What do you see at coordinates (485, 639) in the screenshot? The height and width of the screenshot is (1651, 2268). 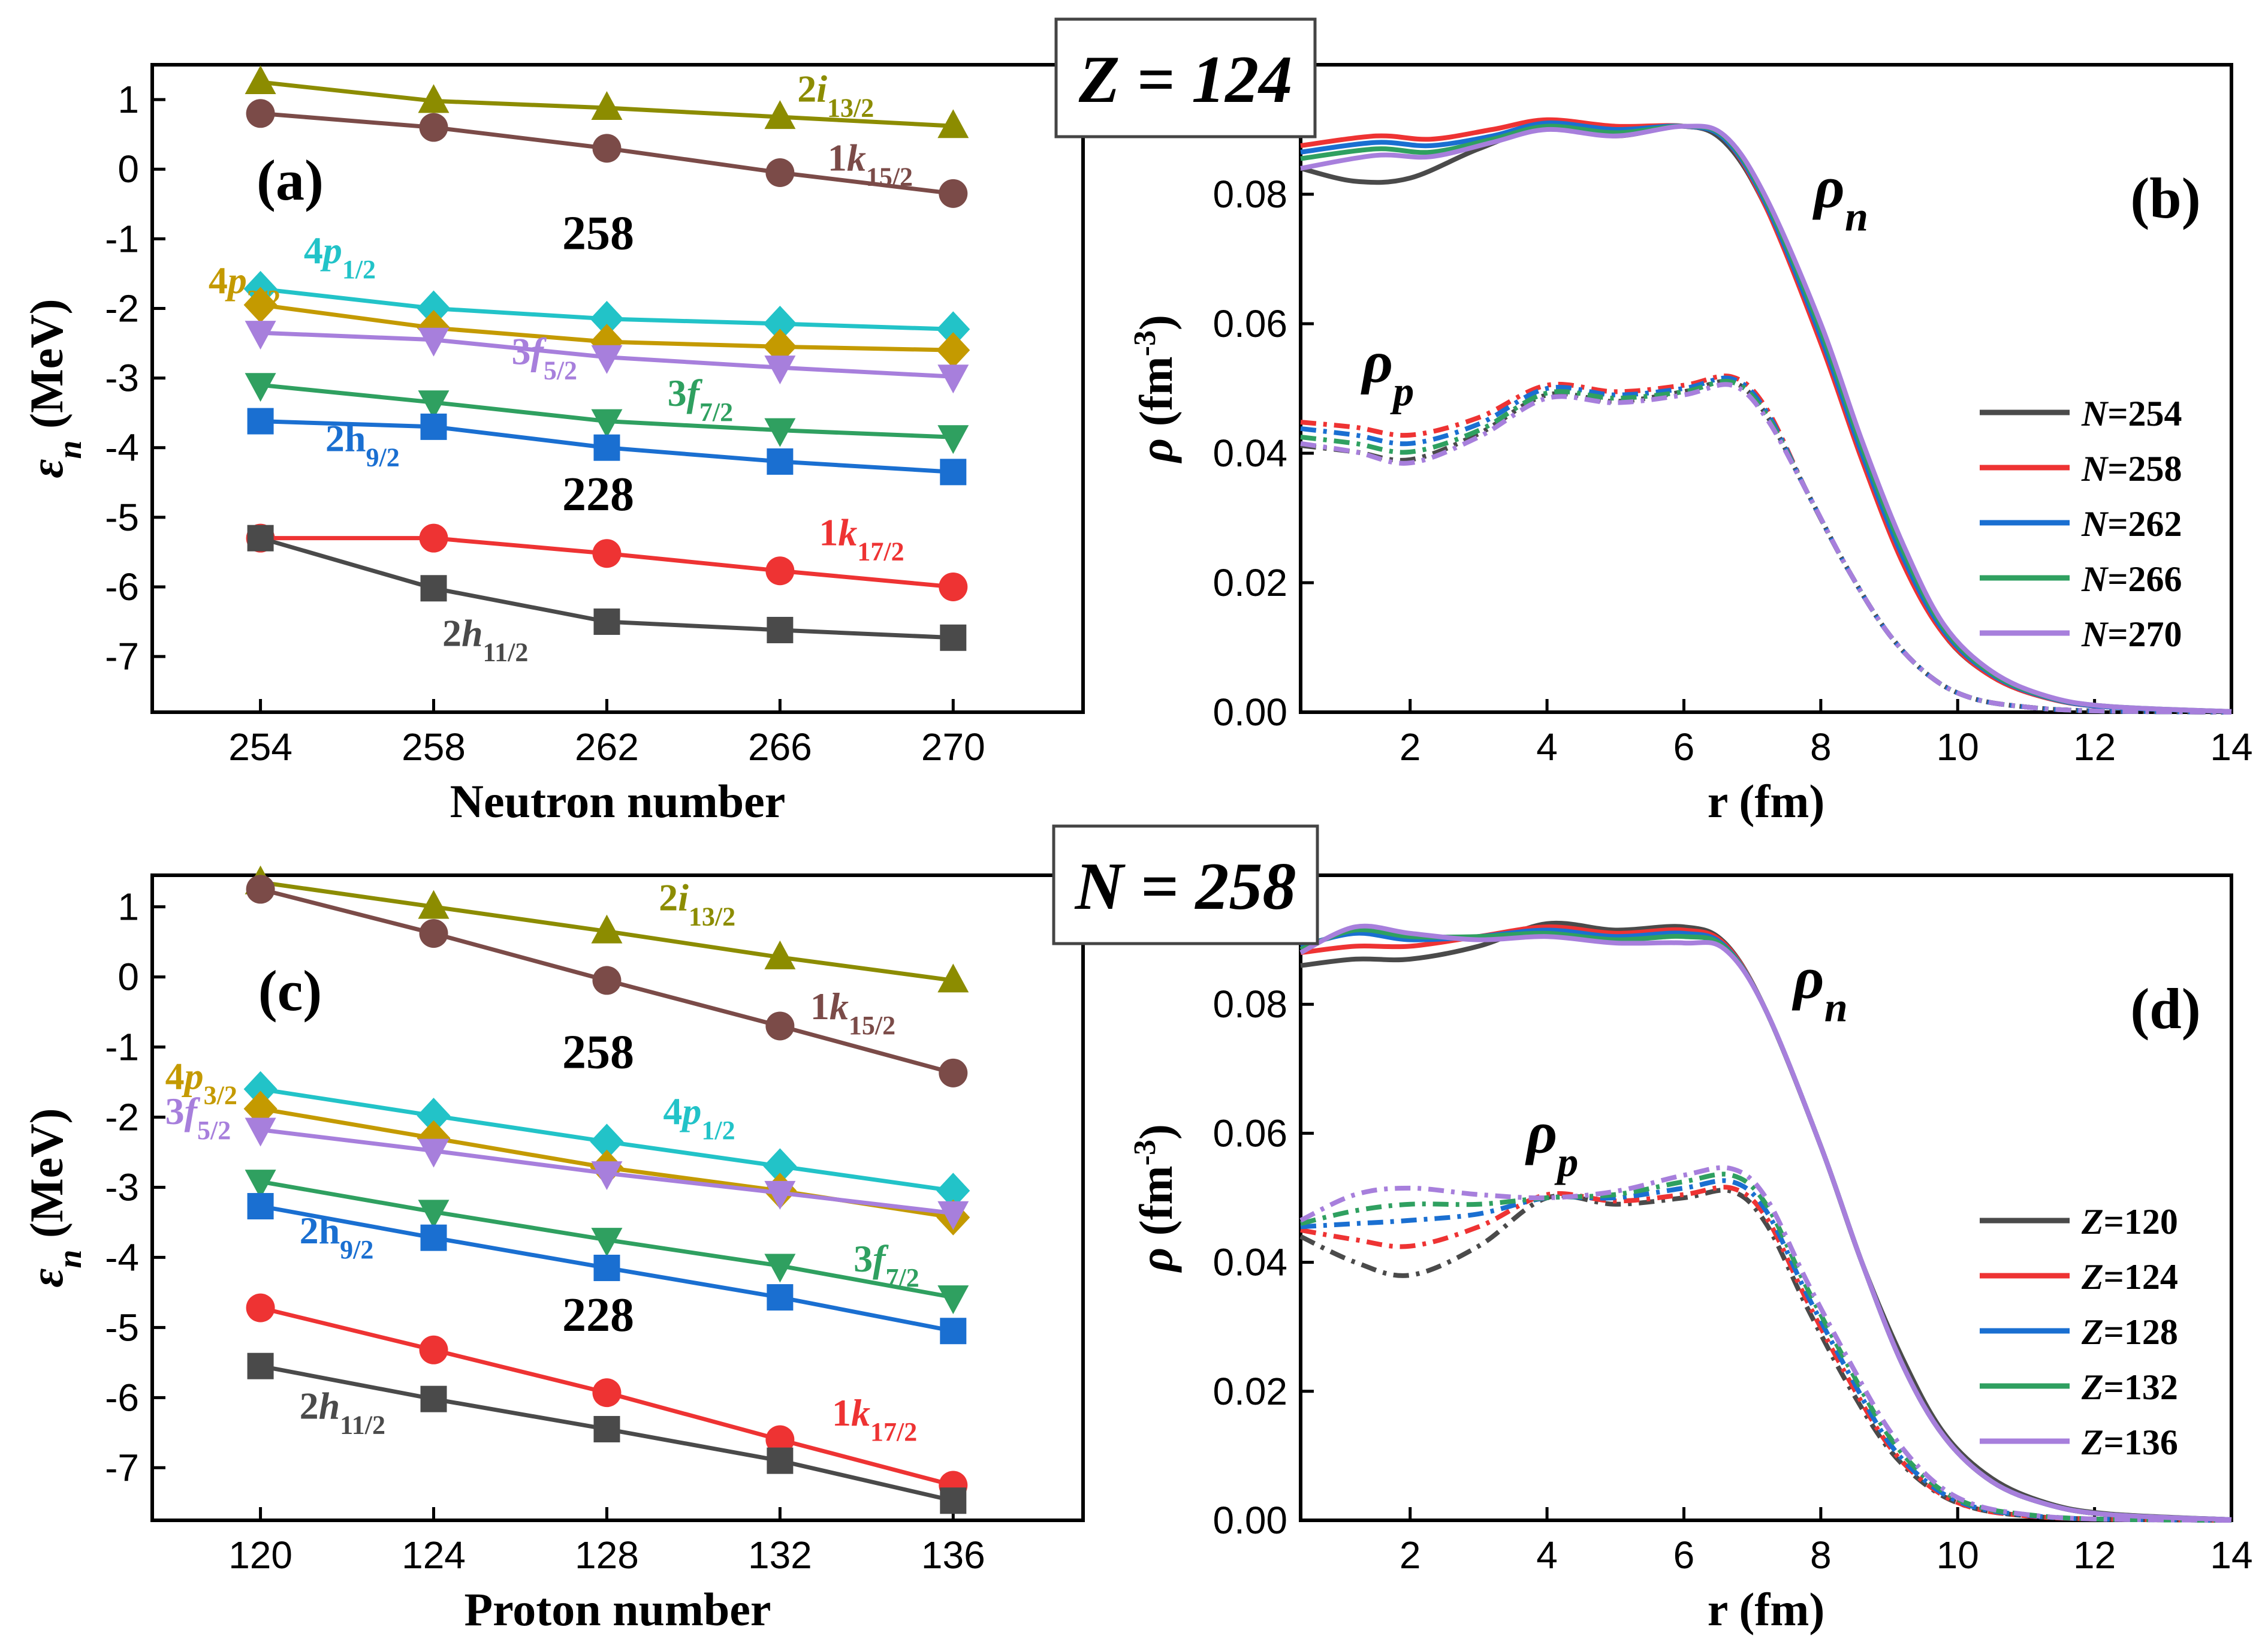 I see `level-label-2h11/2: 2h11/2` at bounding box center [485, 639].